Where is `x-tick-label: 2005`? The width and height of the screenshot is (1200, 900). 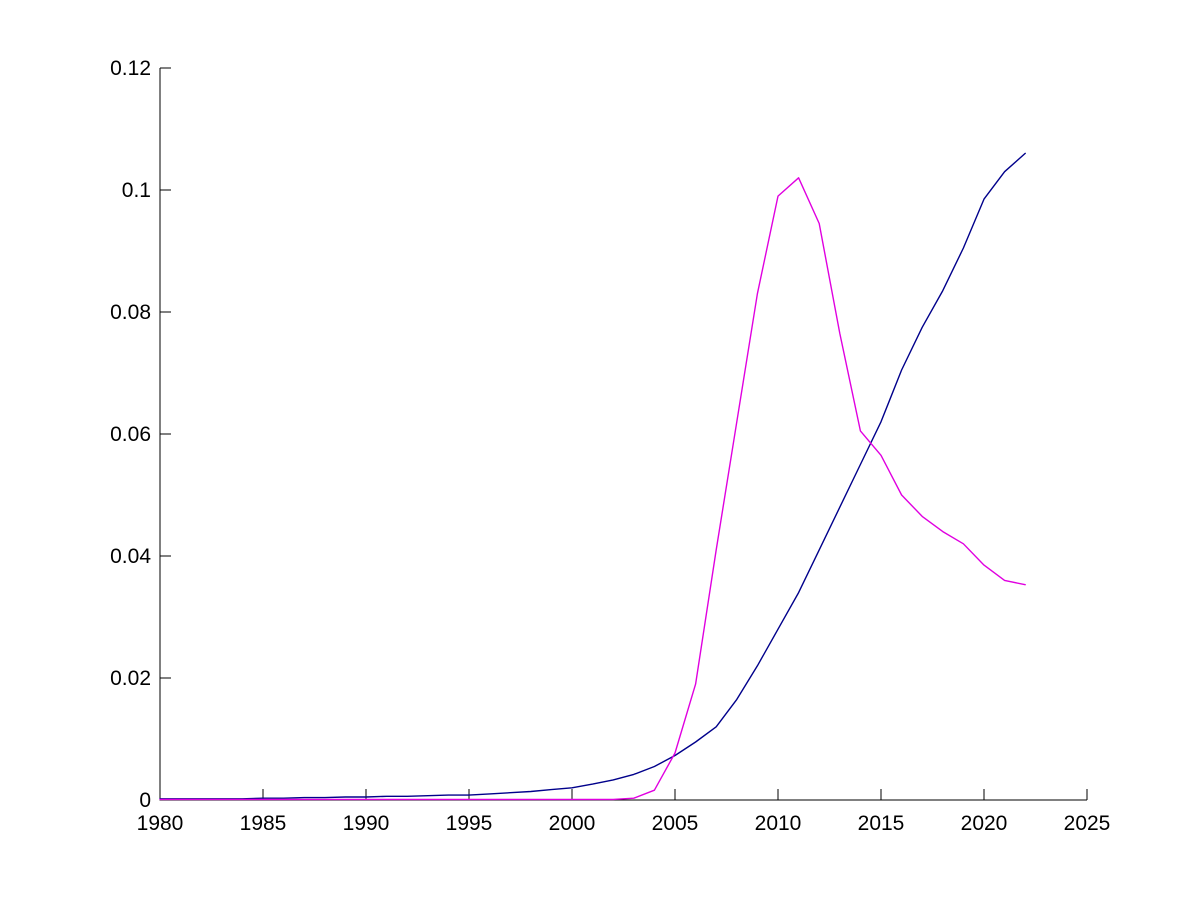
x-tick-label: 2005 is located at coordinates (675, 823).